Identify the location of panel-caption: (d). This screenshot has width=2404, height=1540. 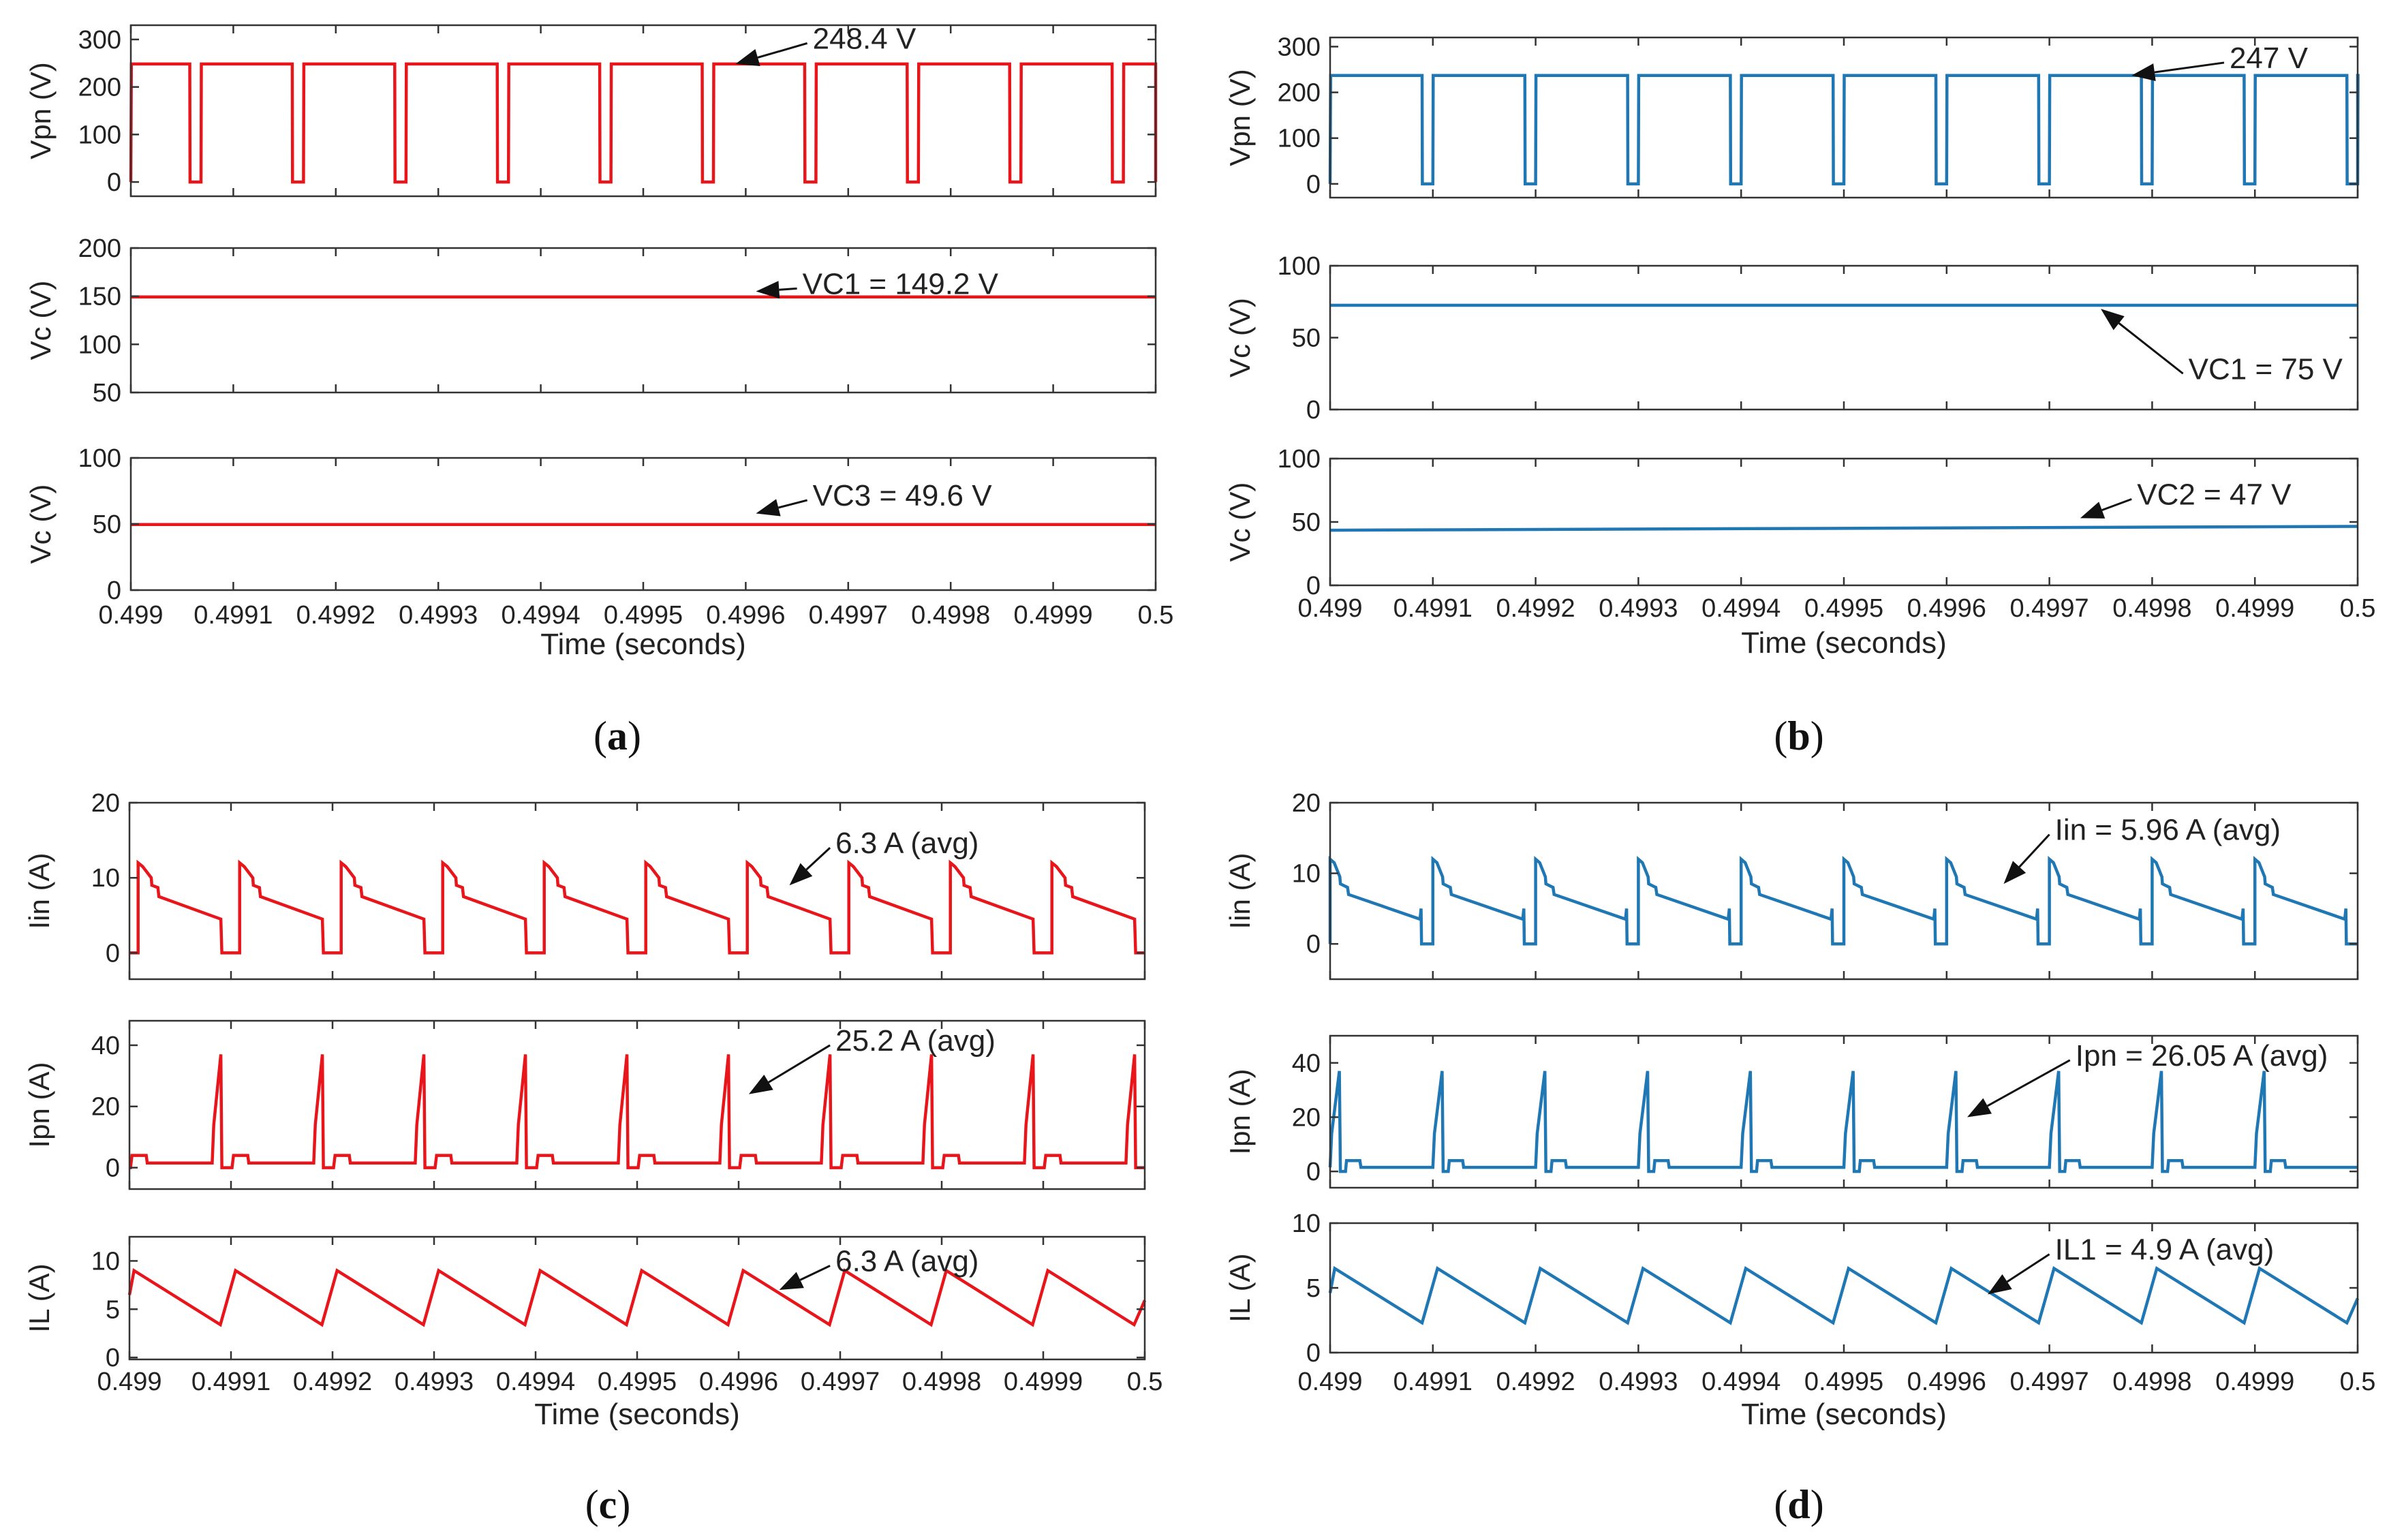
(1799, 1504).